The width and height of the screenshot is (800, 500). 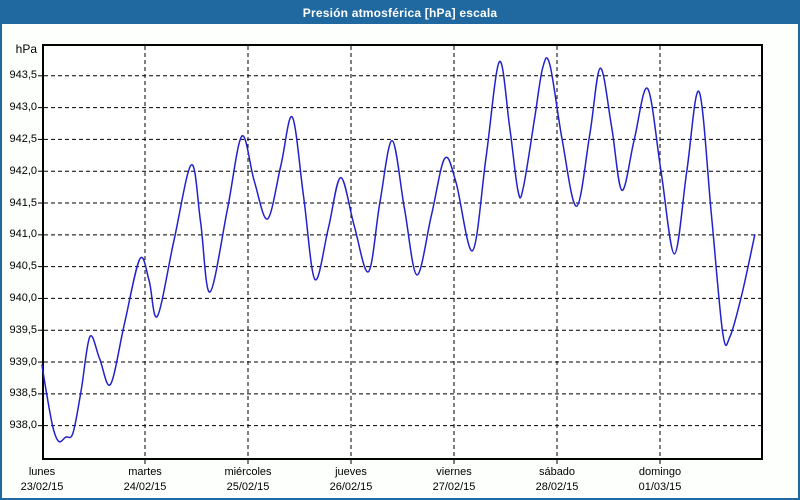 I want to click on y-tick-label: 940,5, so click(x=23, y=266).